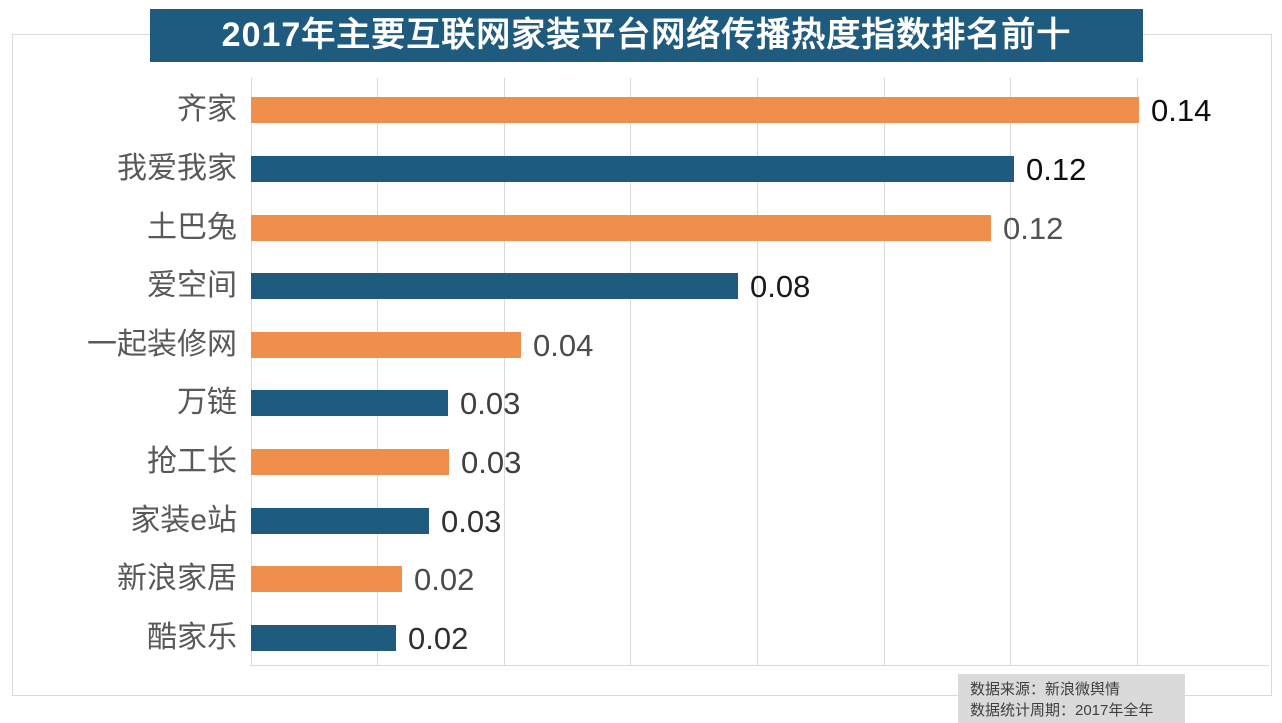 Image resolution: width=1282 pixels, height=723 pixels. I want to click on source-note-line2: 数据统计周期：2017年全年, so click(1062, 710).